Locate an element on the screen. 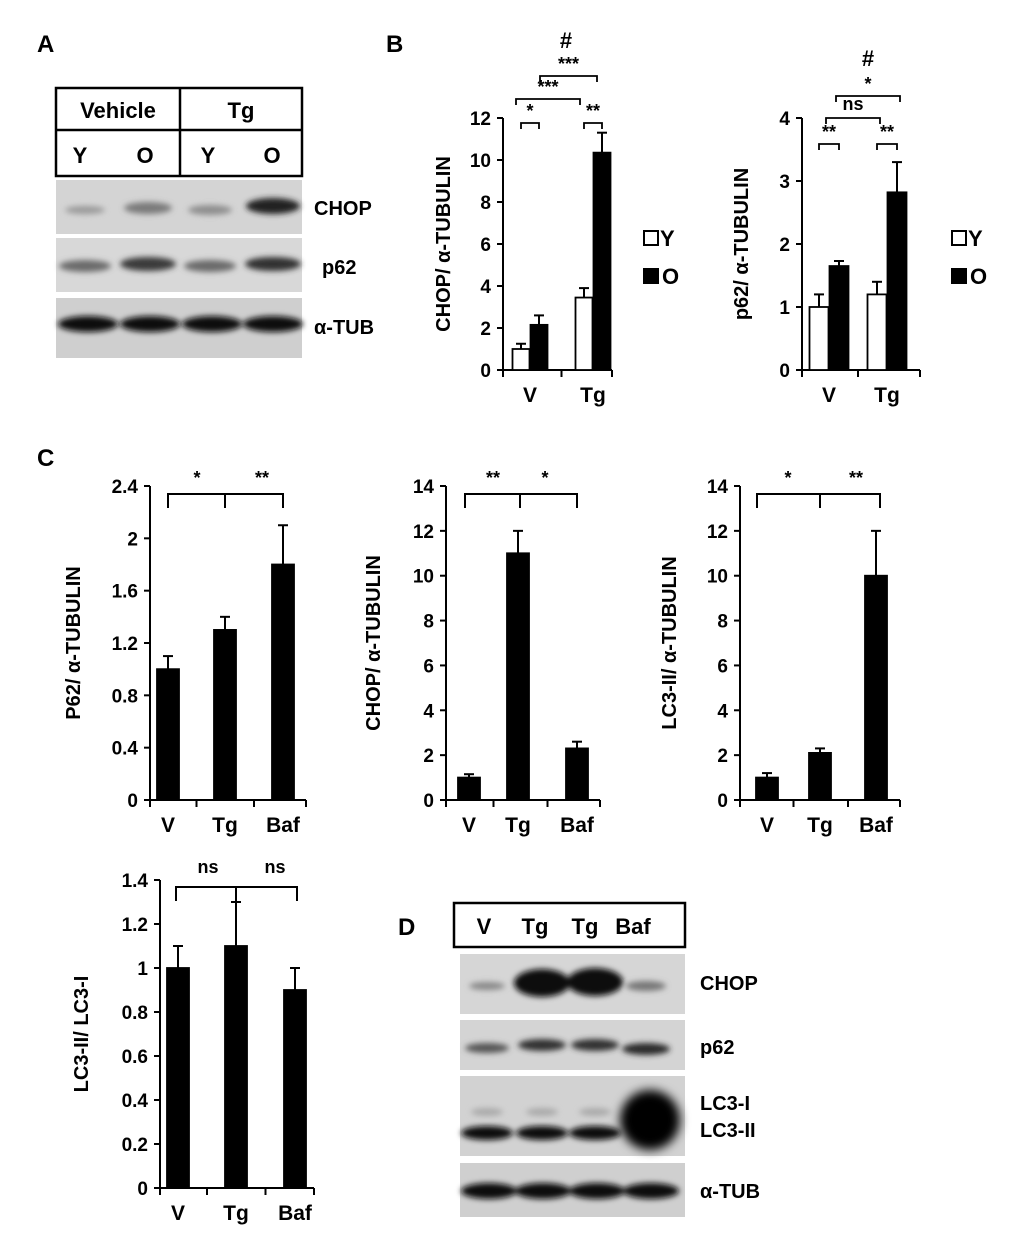 The height and width of the screenshot is (1260, 1020). x-category-label: Baf is located at coordinates (283, 825).